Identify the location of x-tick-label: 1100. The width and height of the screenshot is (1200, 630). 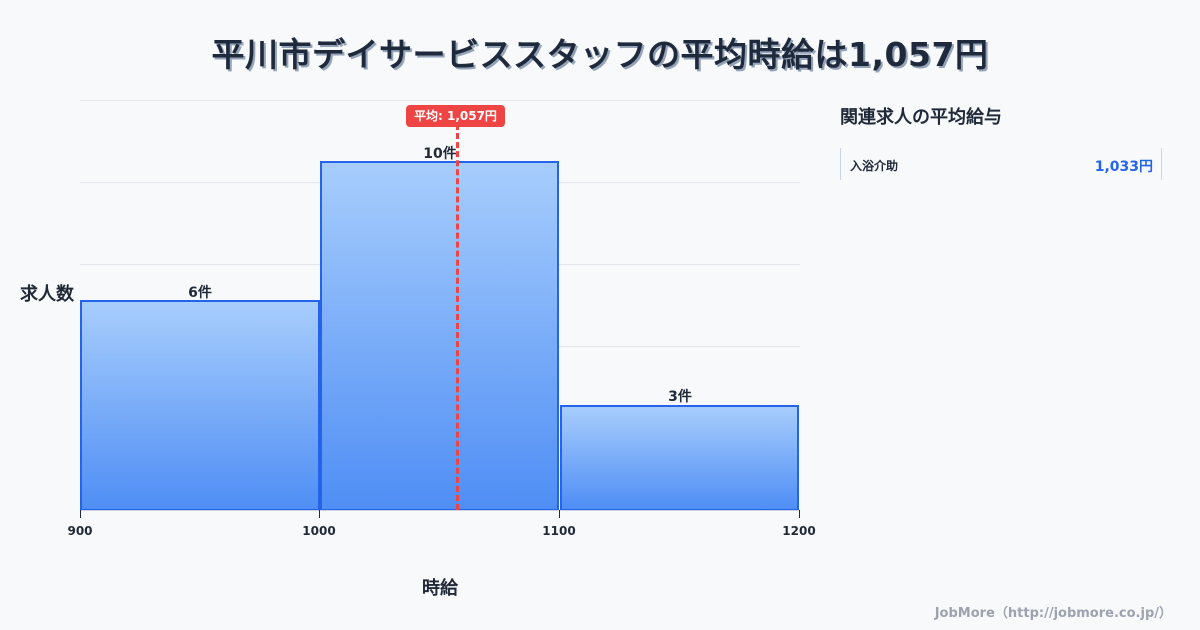
(559, 531).